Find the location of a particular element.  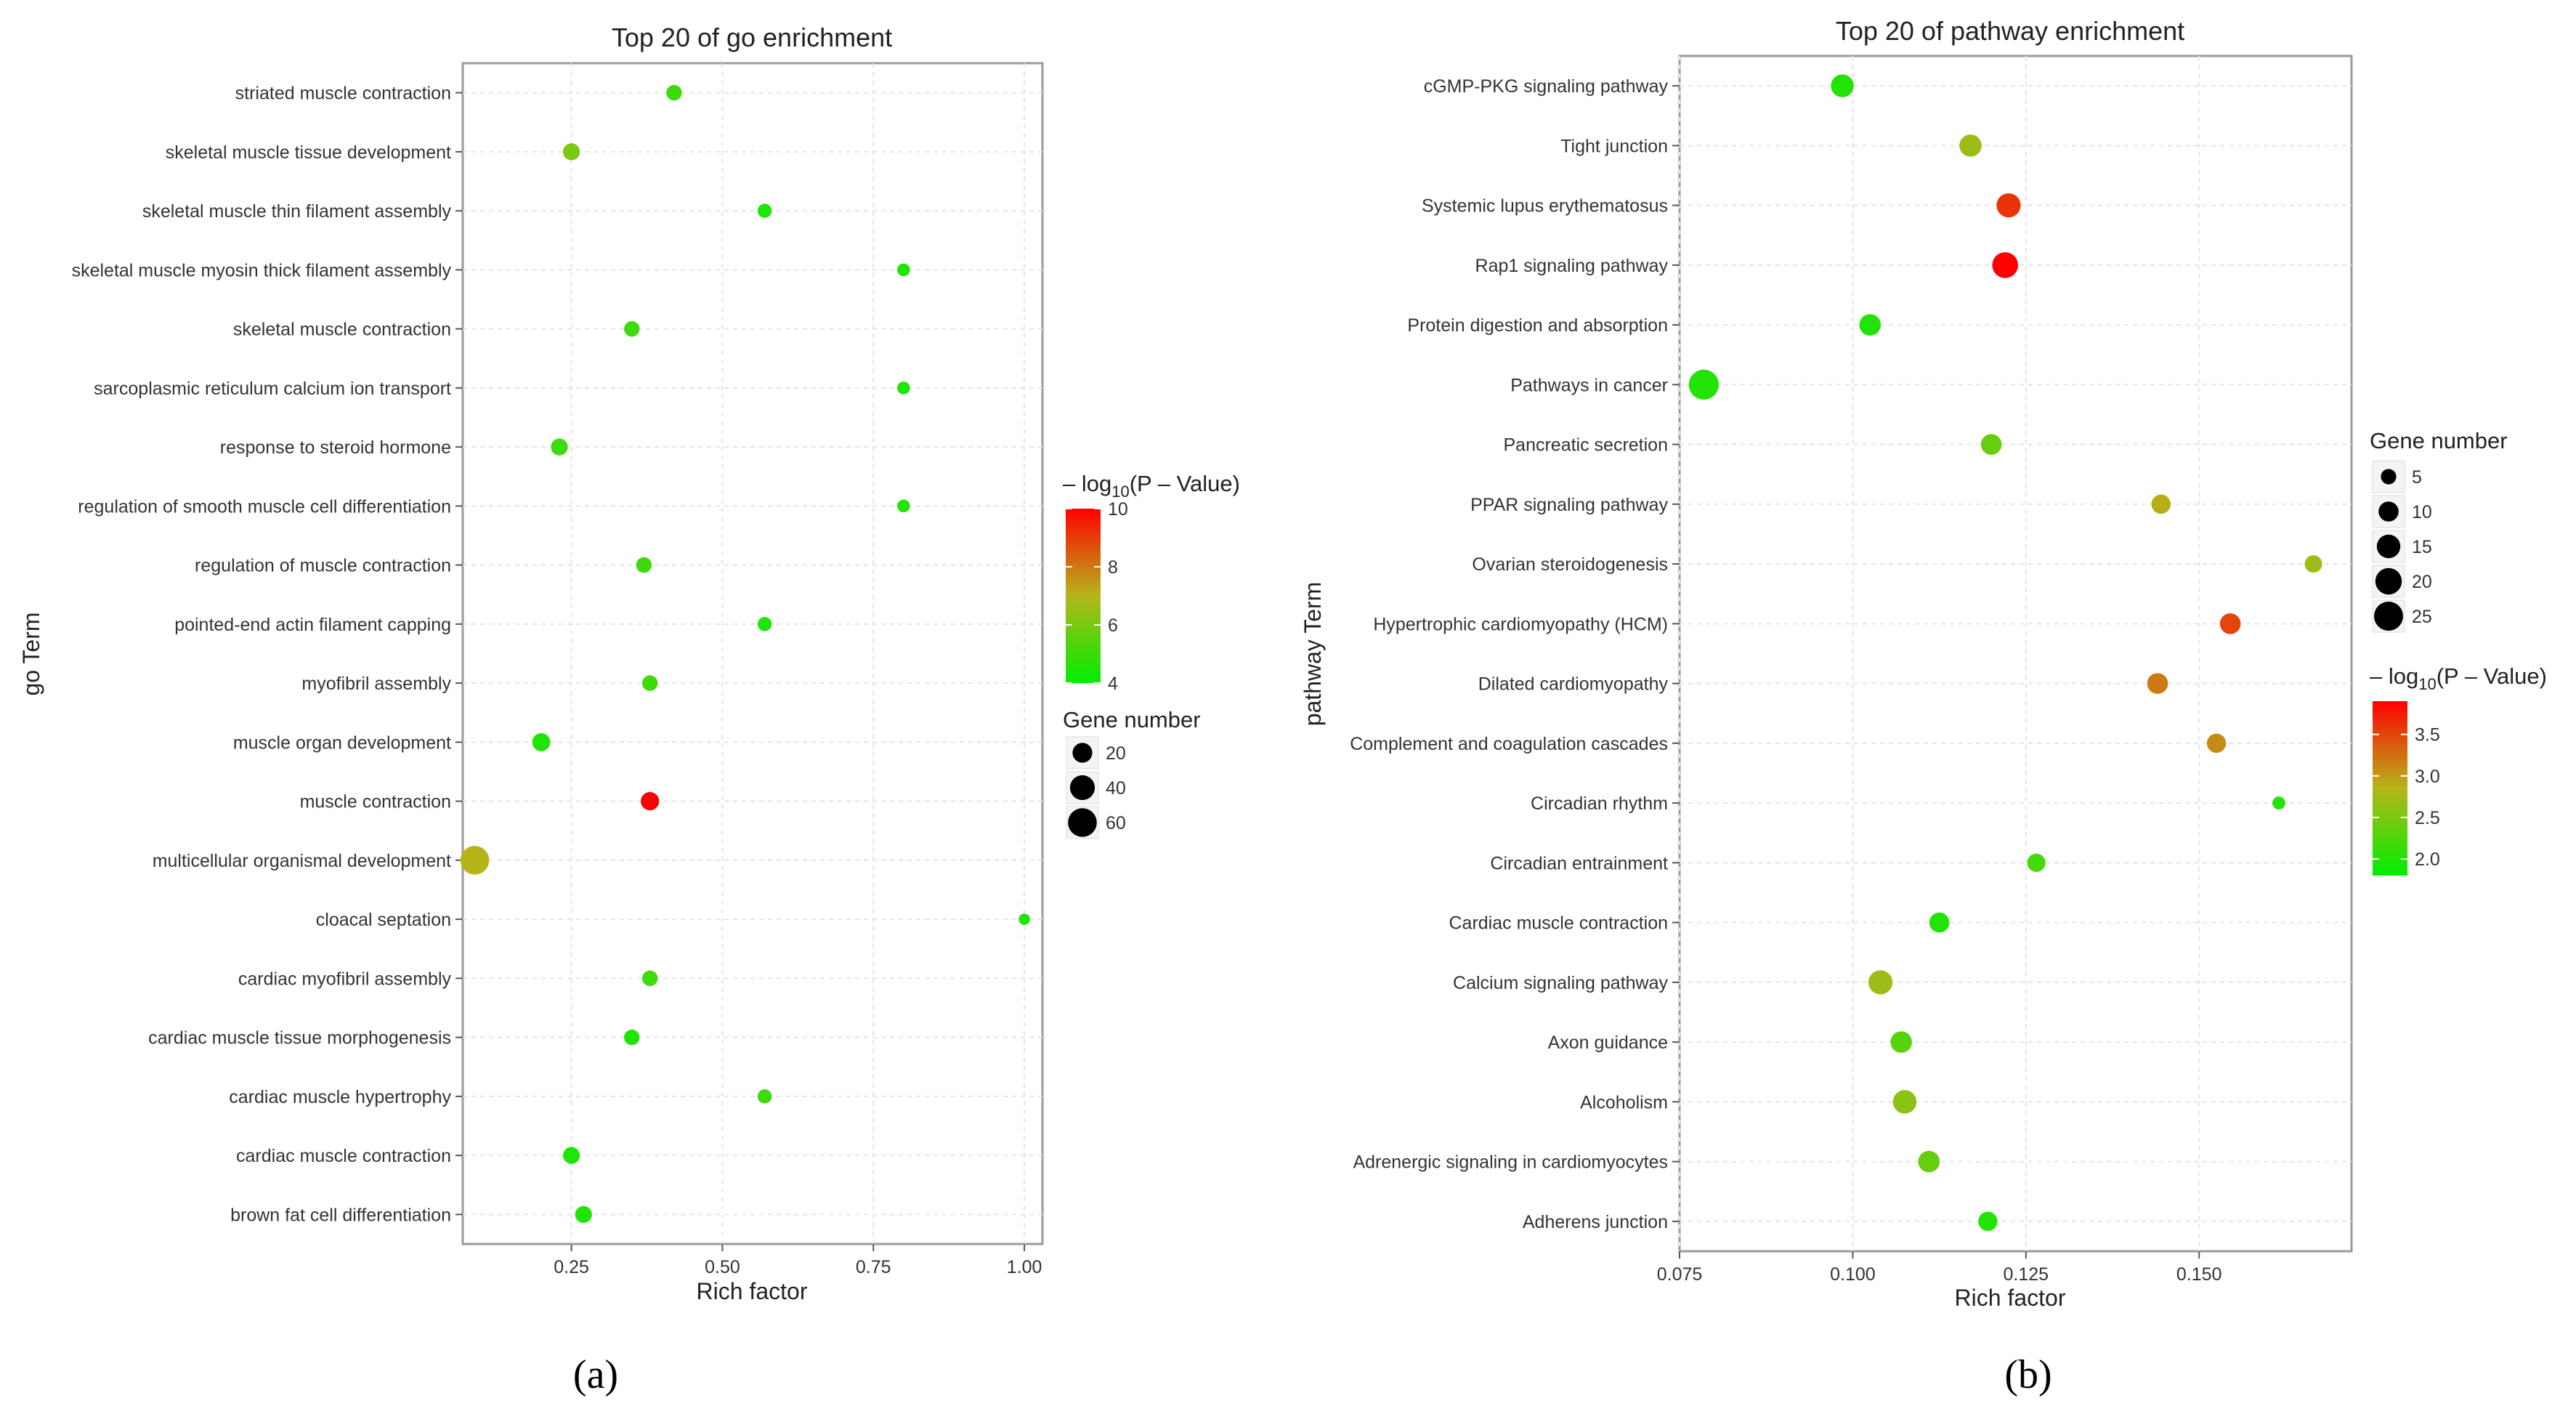

y-ticks-b is located at coordinates (1676, 653).